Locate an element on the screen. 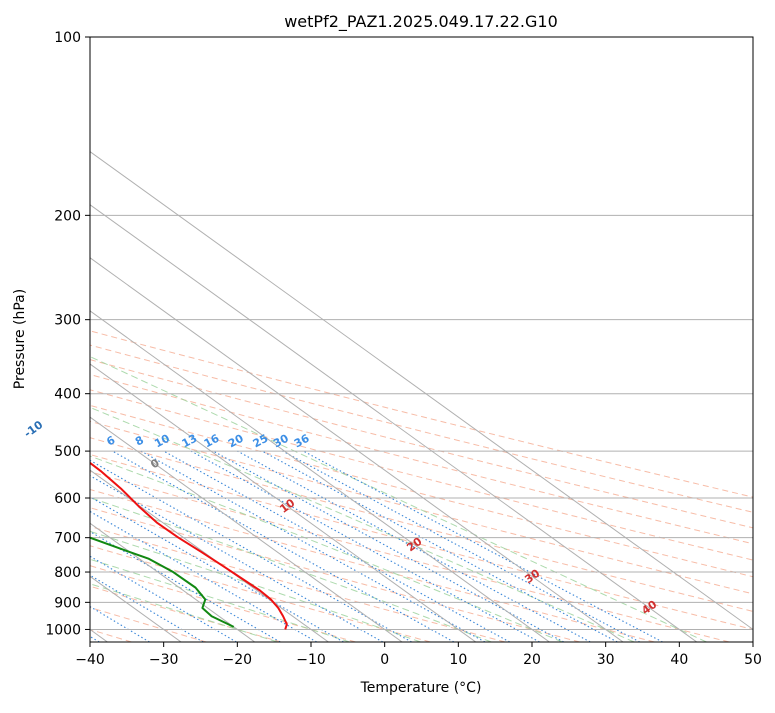  moist-adiabat is located at coordinates (220, 600).